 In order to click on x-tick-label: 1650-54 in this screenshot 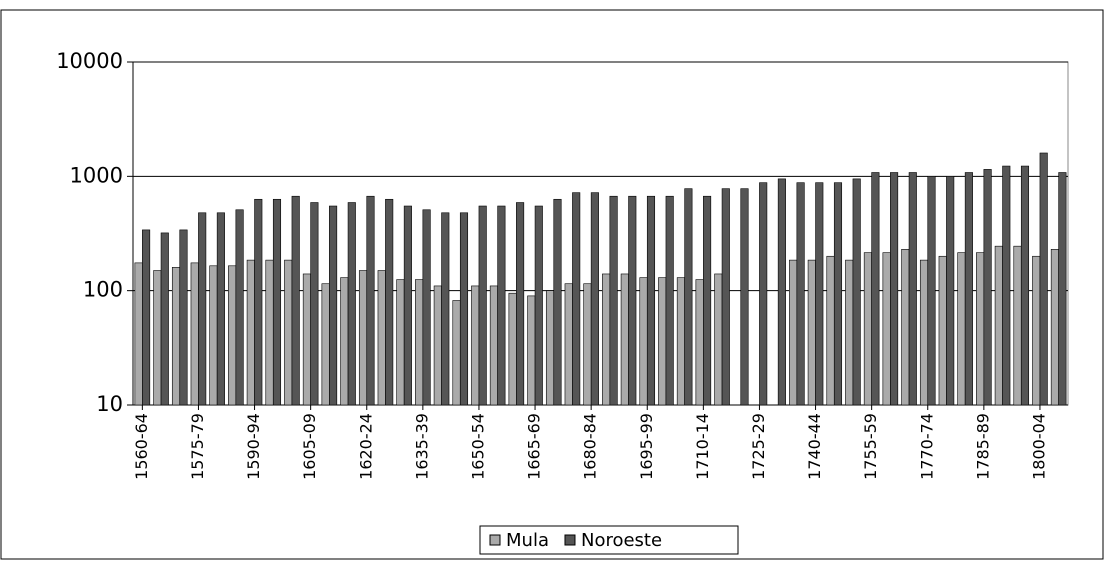, I will do `click(477, 446)`.